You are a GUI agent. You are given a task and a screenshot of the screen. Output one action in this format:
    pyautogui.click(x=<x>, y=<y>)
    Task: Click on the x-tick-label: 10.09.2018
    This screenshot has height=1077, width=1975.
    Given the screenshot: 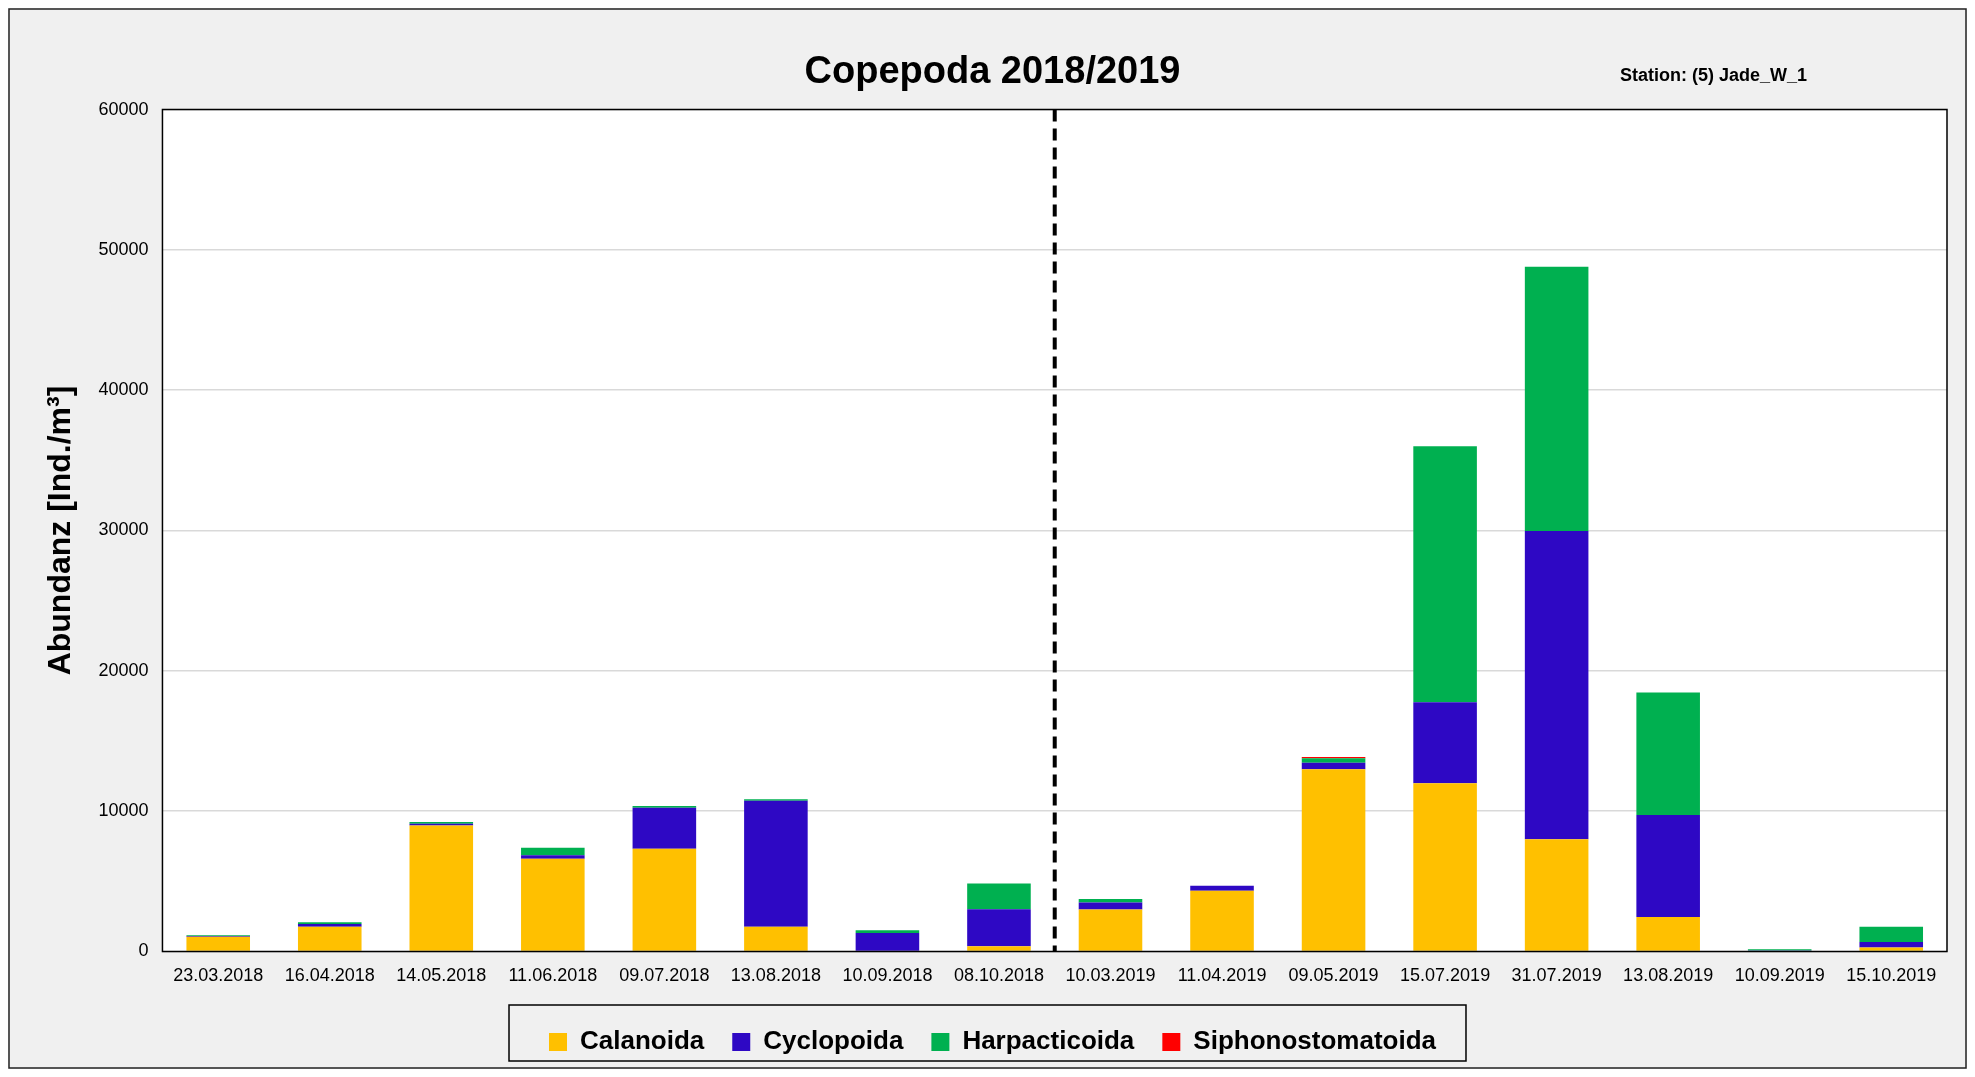 What is the action you would take?
    pyautogui.click(x=887, y=975)
    